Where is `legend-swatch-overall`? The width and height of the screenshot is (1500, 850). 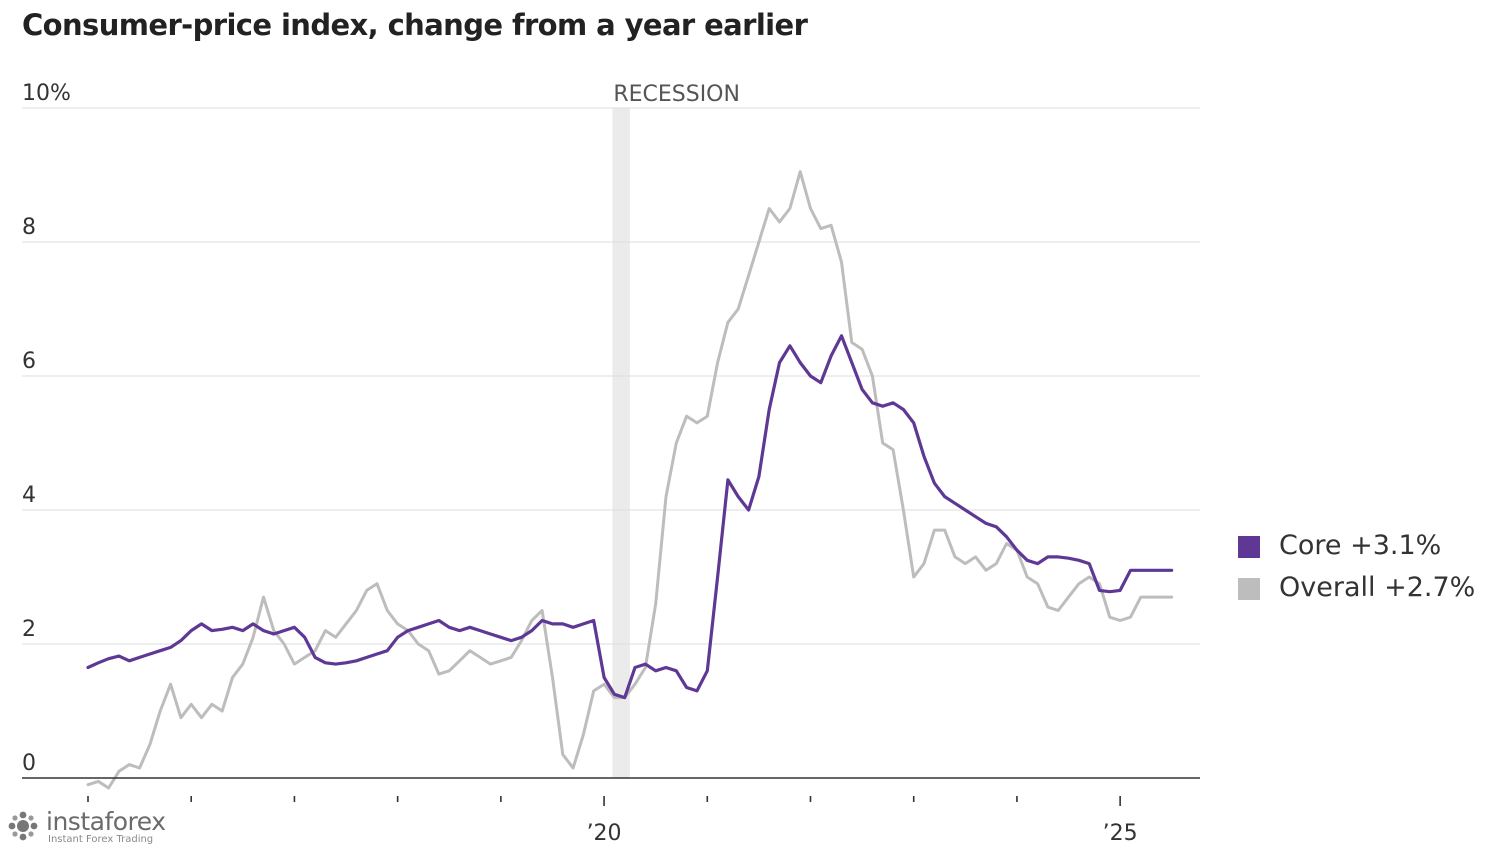 legend-swatch-overall is located at coordinates (1249, 589).